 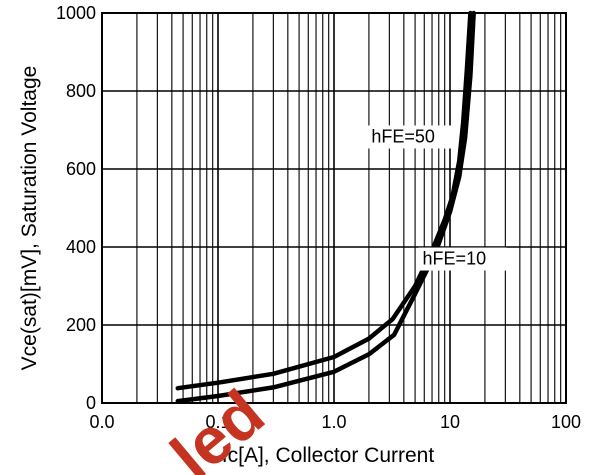 I want to click on x-tick-label: 0.0, so click(x=101, y=422).